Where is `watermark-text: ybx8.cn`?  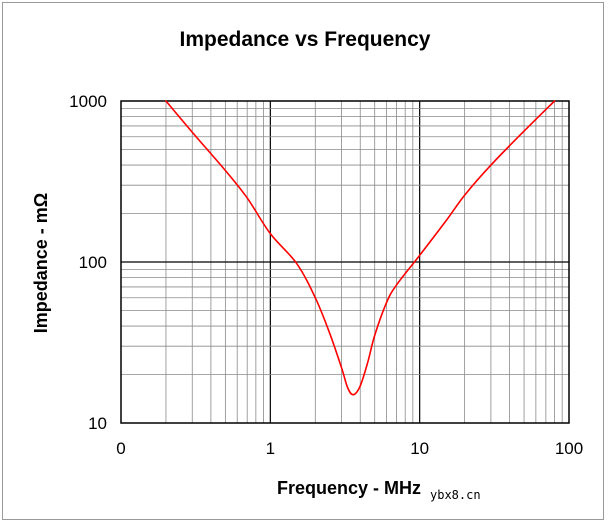
watermark-text: ybx8.cn is located at coordinates (455, 495).